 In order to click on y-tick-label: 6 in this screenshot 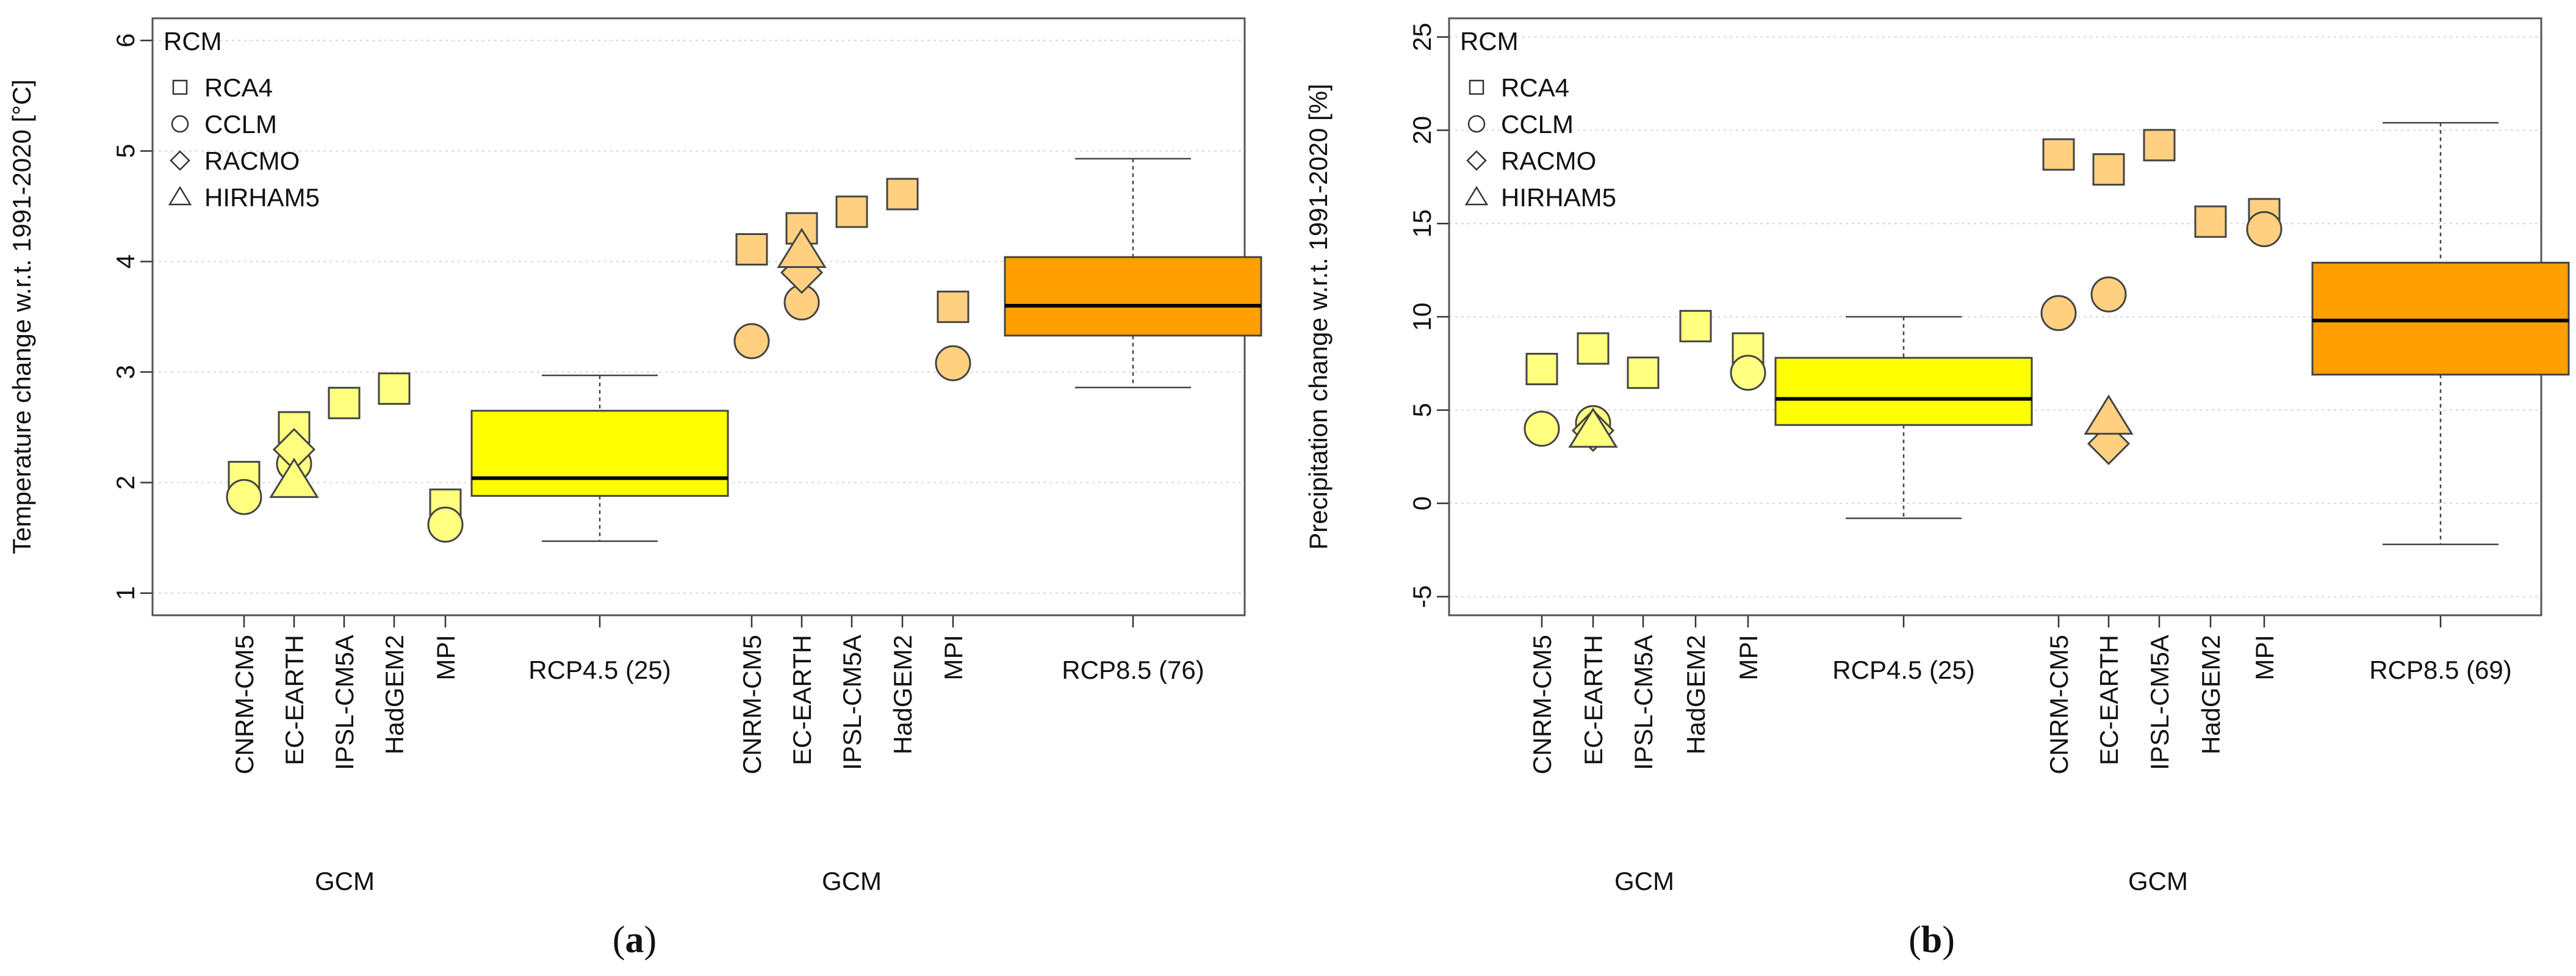, I will do `click(125, 41)`.